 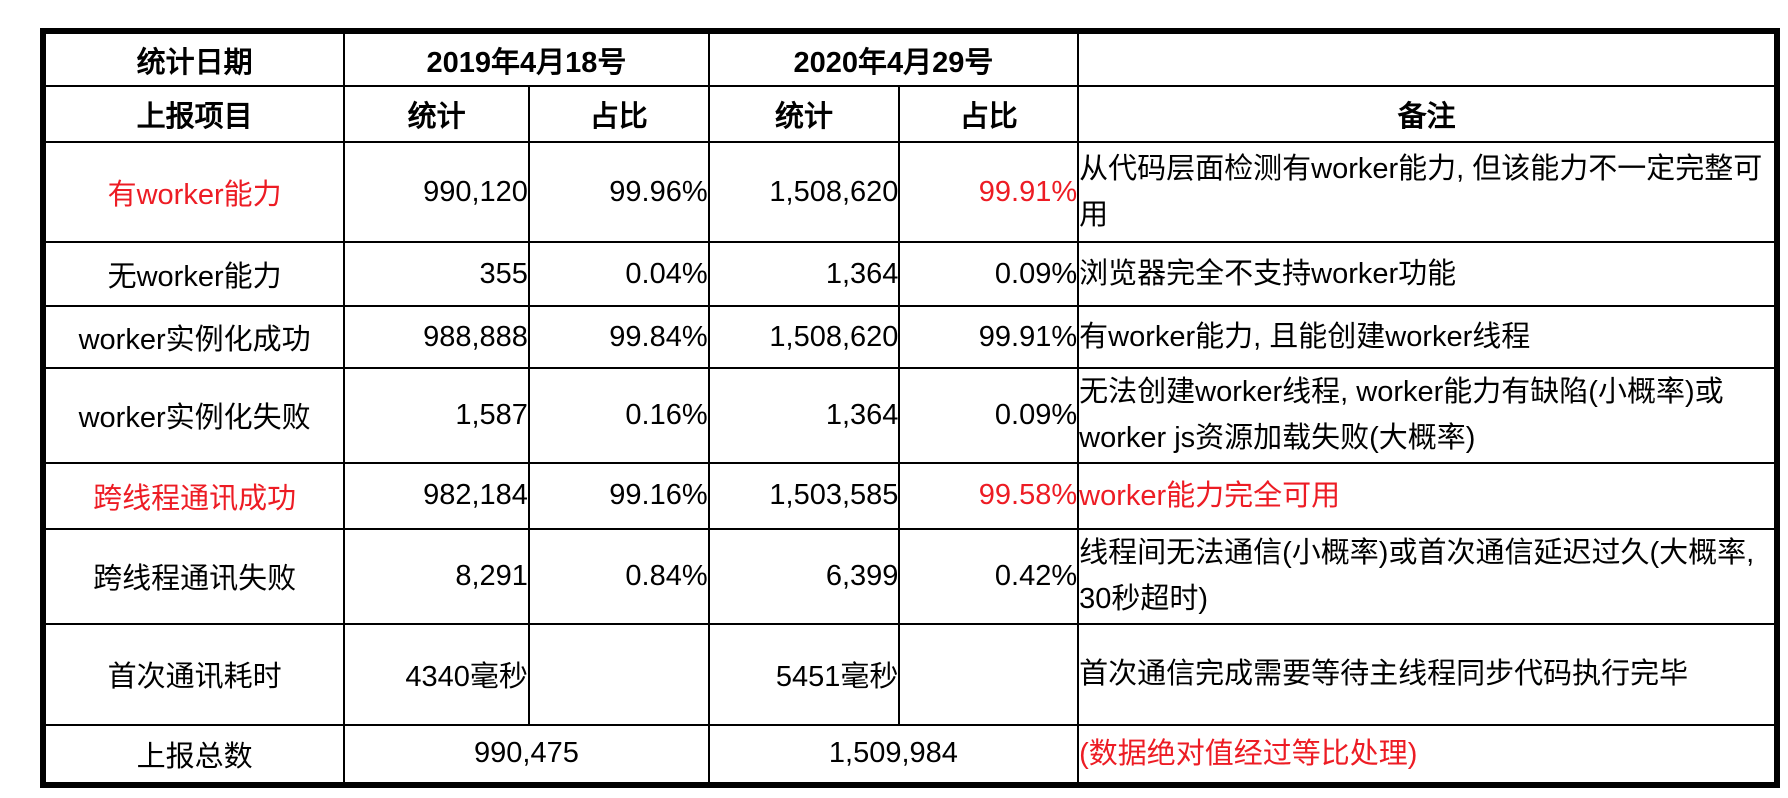 I want to click on item-header-label: 上报项目, so click(x=193, y=114).